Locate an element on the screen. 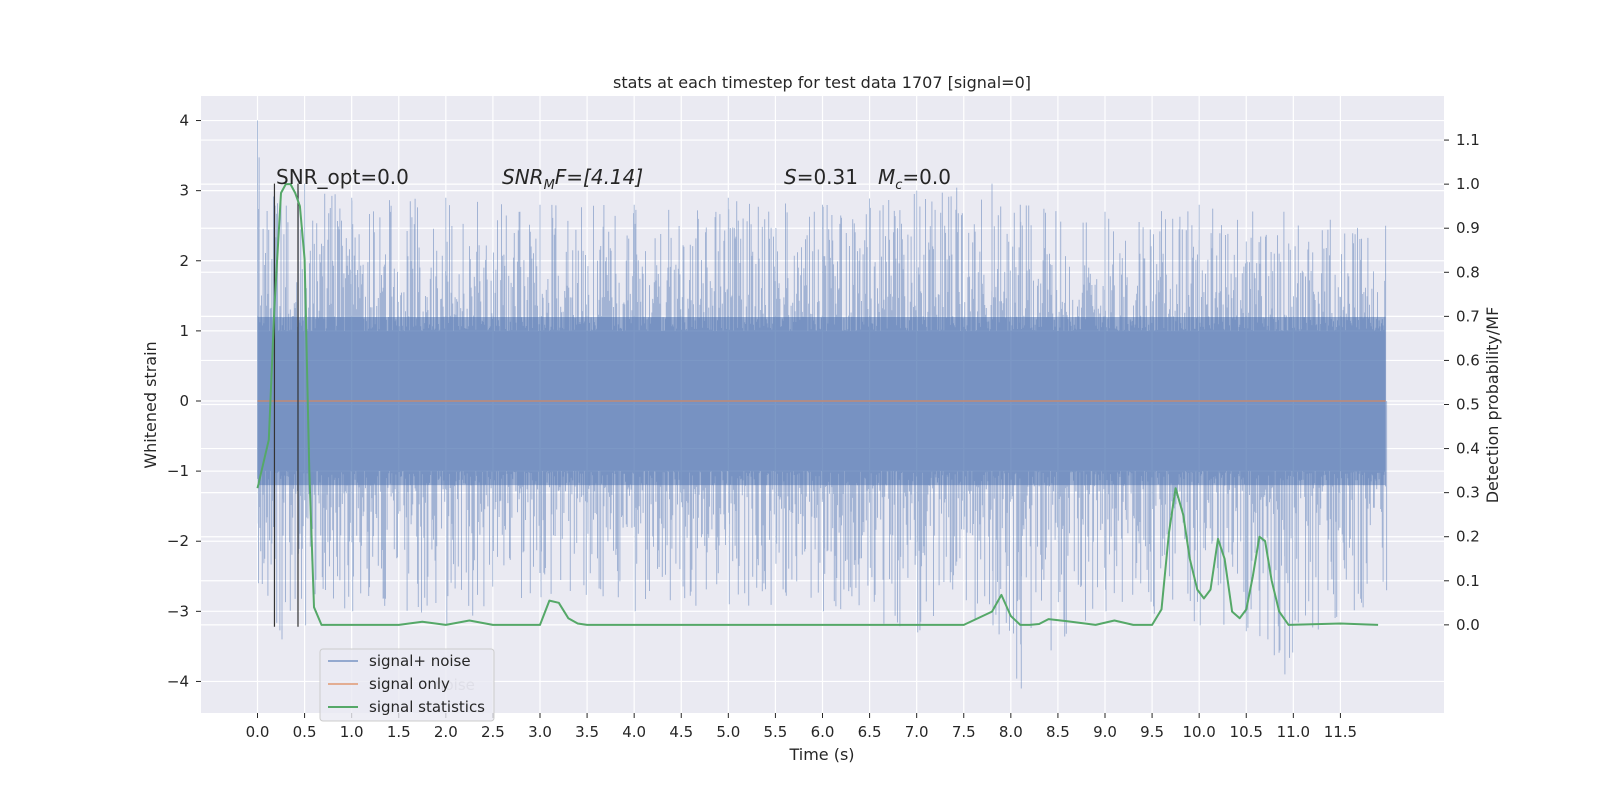  x-tick-label: 9.5 is located at coordinates (1152, 732).